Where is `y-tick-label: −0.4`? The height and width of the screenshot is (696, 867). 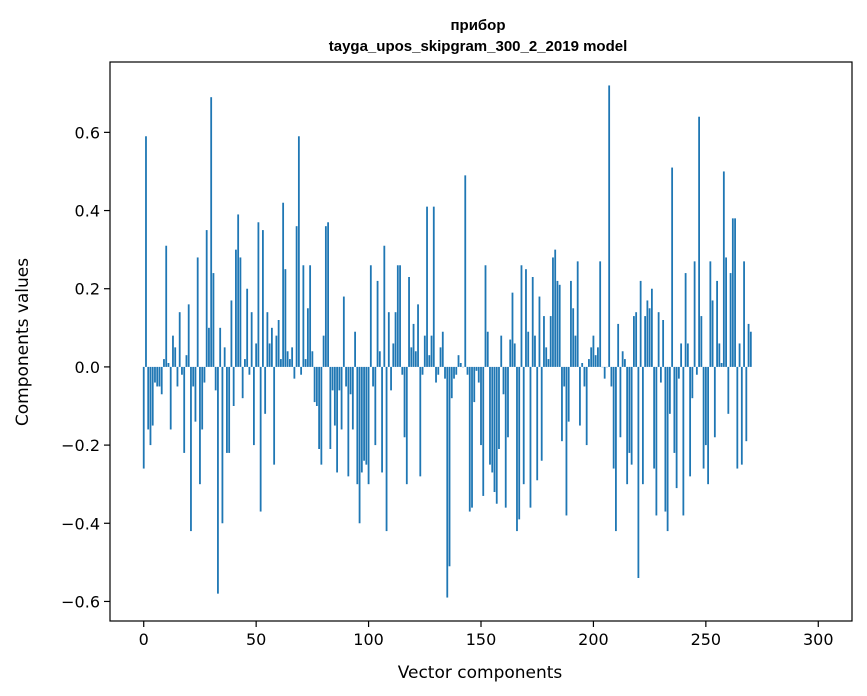 y-tick-label: −0.4 is located at coordinates (80, 523).